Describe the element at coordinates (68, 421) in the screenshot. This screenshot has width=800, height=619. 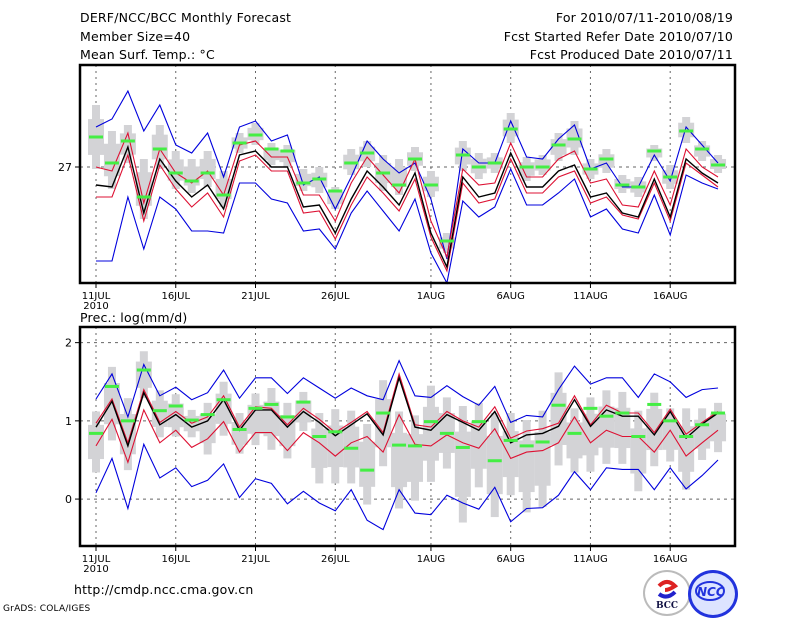
I see `prec-y-tick-label: 1` at that location.